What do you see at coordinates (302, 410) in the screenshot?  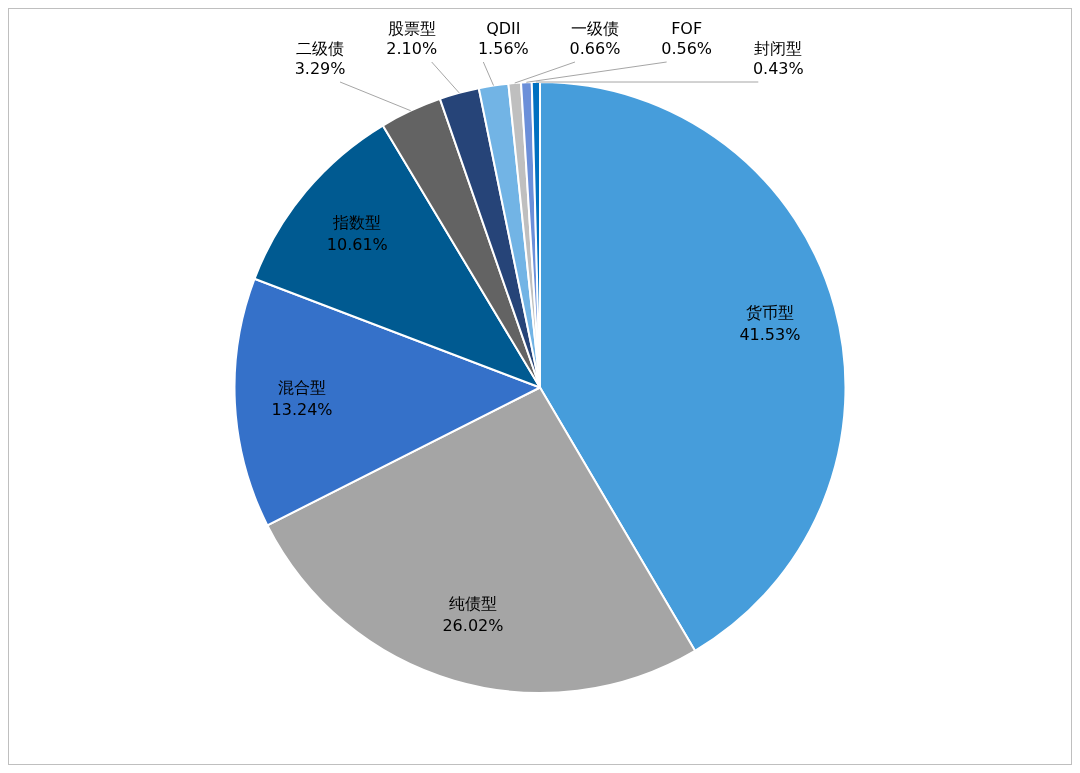 I see `data-label: 13.24%` at bounding box center [302, 410].